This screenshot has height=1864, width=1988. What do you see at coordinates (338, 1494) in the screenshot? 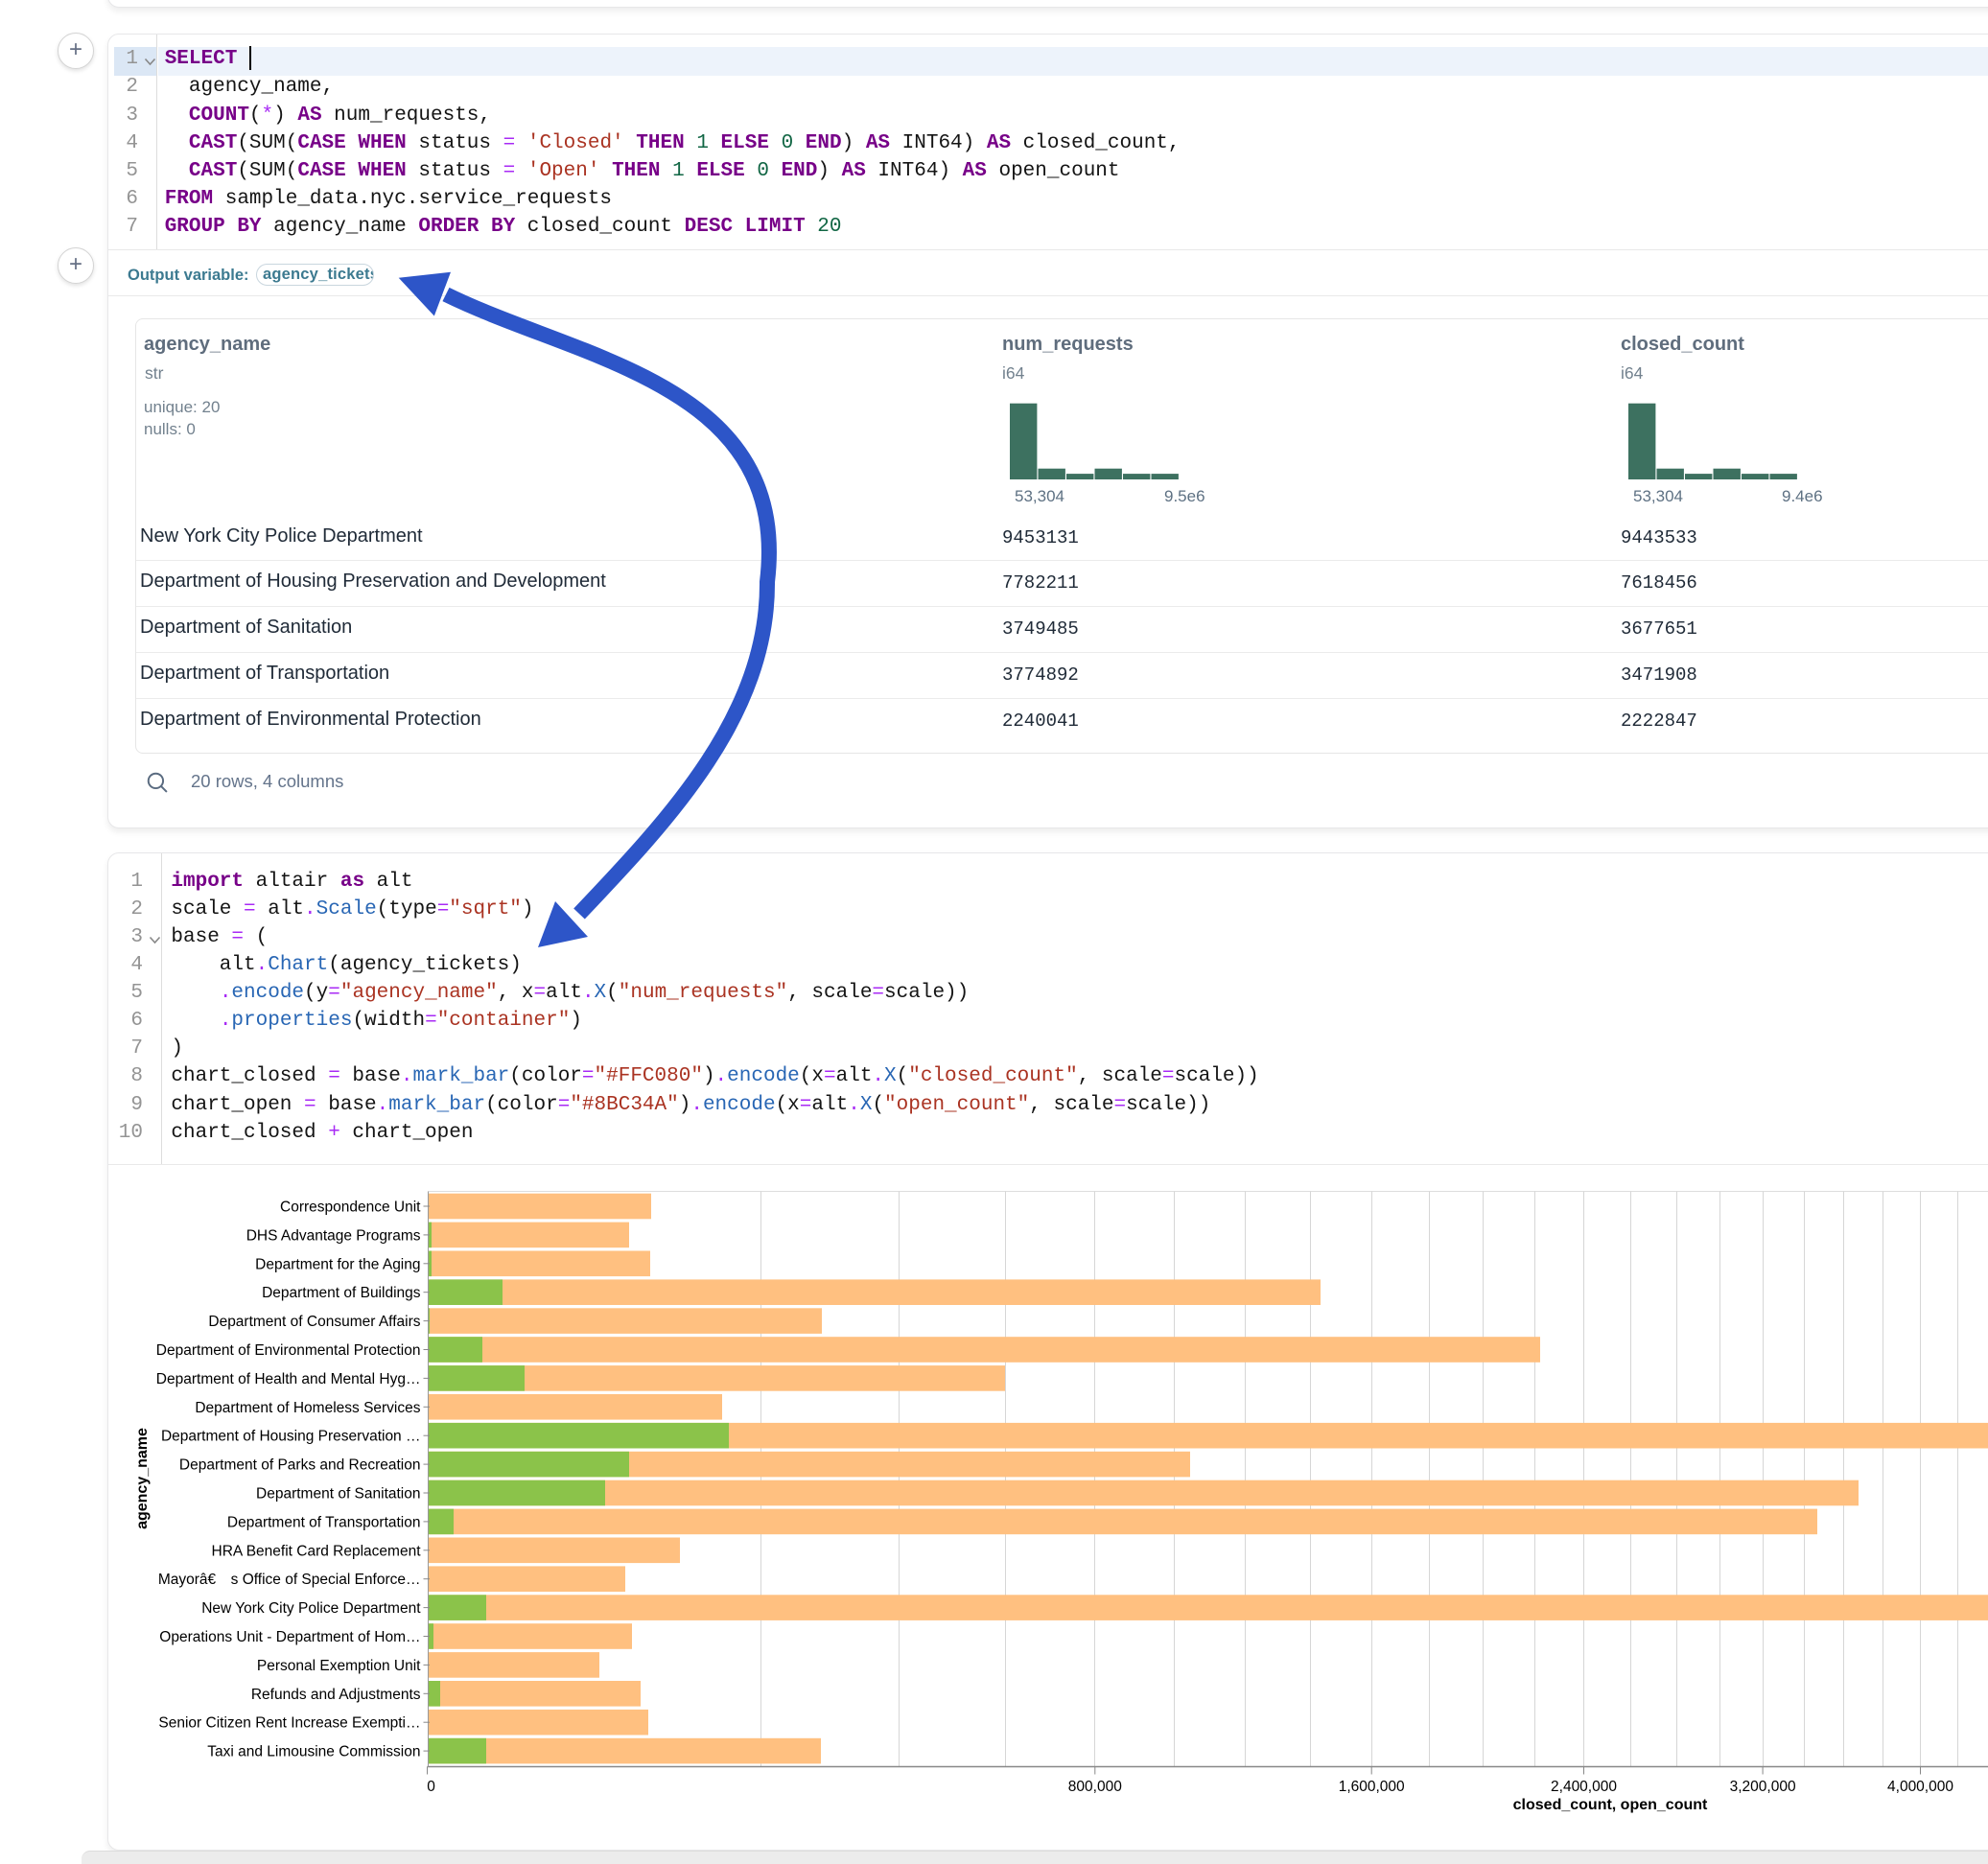
I see `svg-text: Department of Sanitation` at bounding box center [338, 1494].